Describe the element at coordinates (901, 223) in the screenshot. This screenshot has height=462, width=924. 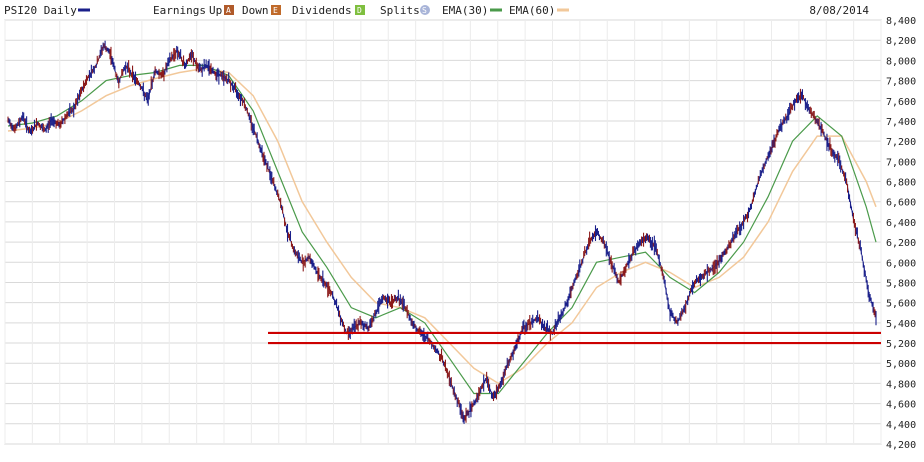
I see `y-tick-label: 6,400` at that location.